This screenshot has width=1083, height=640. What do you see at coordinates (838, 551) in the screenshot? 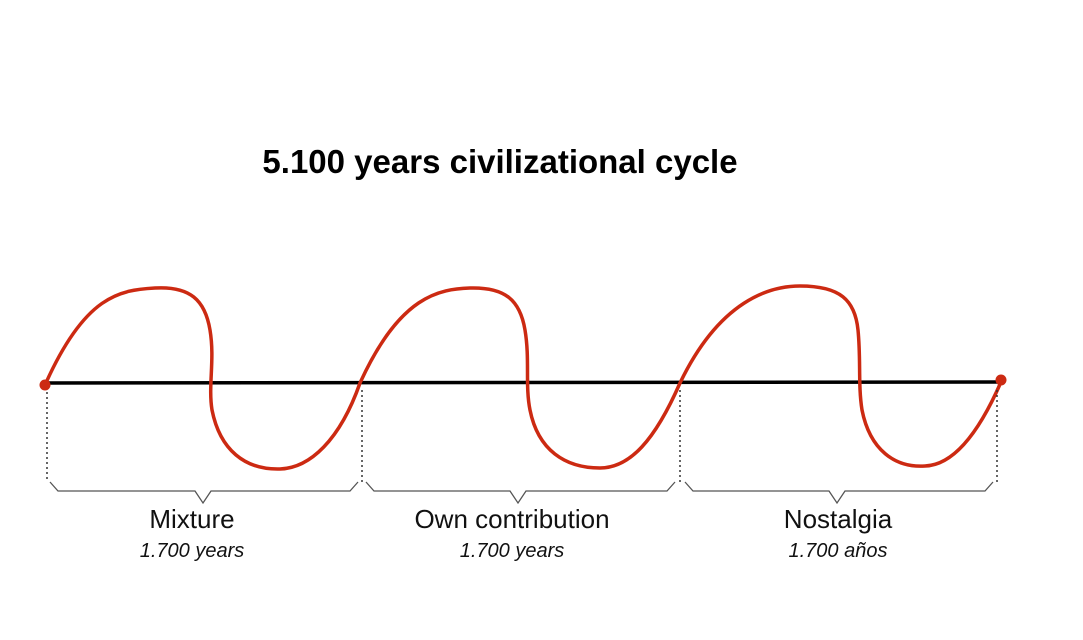
I see `segment-duration-nostalgia: 1.700 años` at bounding box center [838, 551].